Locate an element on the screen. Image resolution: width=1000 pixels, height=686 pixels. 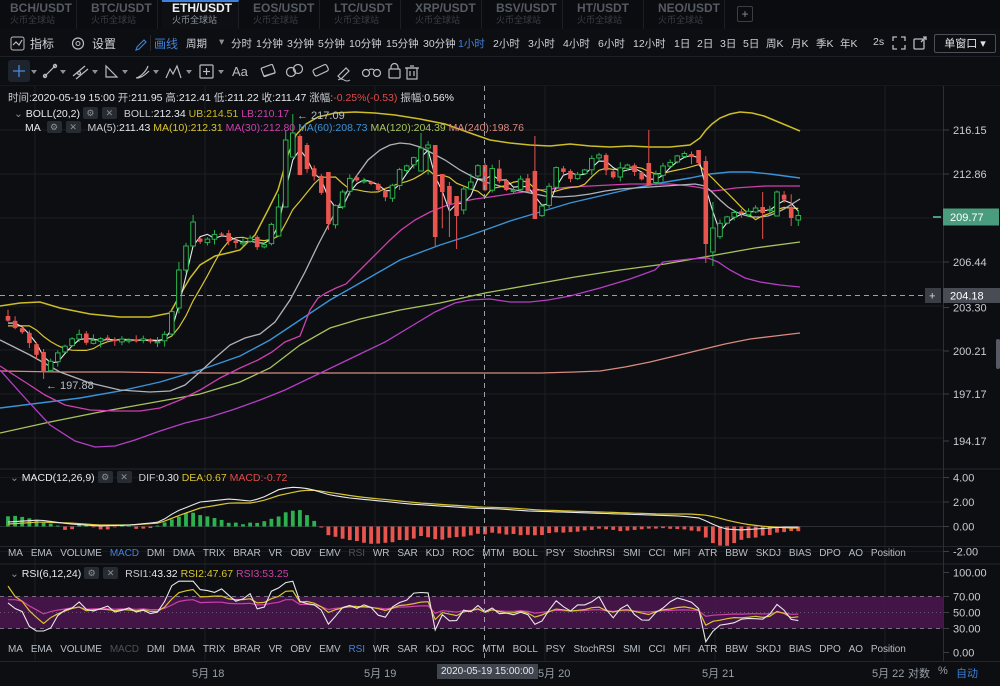
svg-text: 200.21 is located at coordinates (970, 352).